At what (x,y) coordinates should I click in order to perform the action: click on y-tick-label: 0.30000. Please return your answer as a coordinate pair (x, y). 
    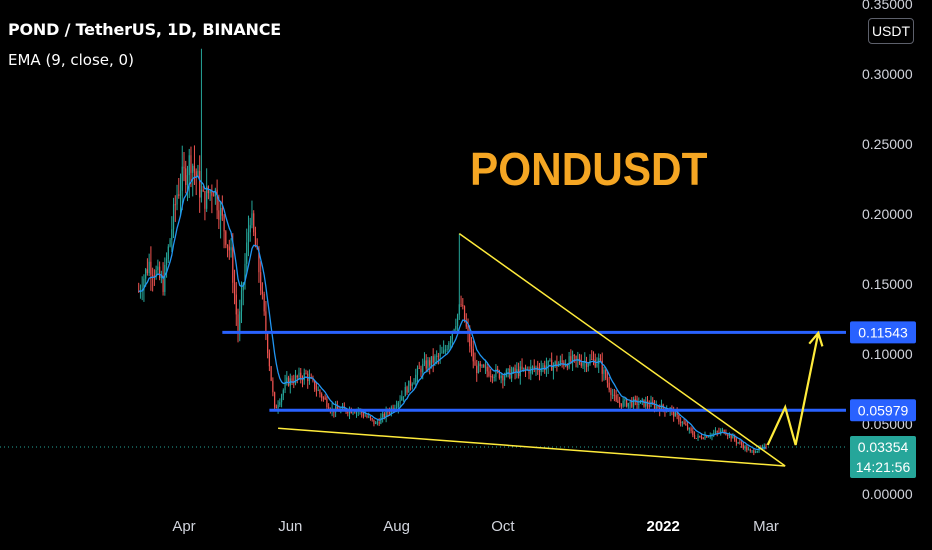
    Looking at the image, I should click on (887, 74).